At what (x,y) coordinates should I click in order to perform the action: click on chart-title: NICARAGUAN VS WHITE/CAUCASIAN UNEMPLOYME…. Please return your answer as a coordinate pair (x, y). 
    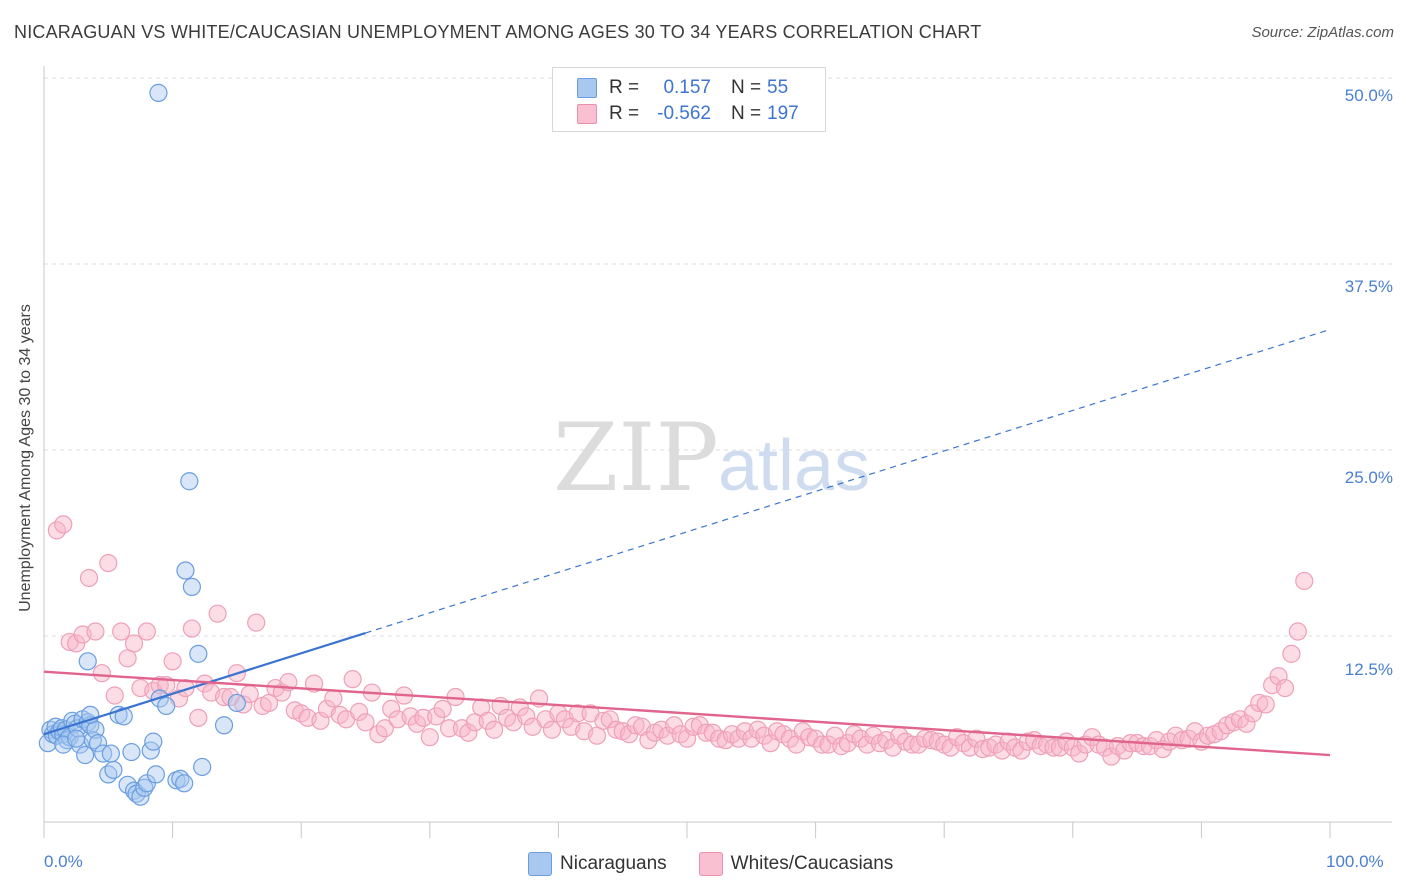
    Looking at the image, I should click on (498, 32).